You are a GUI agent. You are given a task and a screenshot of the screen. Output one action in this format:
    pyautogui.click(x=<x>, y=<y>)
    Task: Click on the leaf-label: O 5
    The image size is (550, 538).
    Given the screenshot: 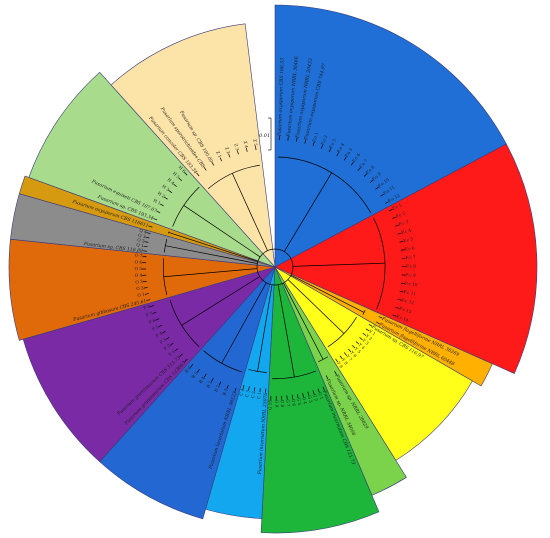 What is the action you would take?
    pyautogui.click(x=139, y=268)
    